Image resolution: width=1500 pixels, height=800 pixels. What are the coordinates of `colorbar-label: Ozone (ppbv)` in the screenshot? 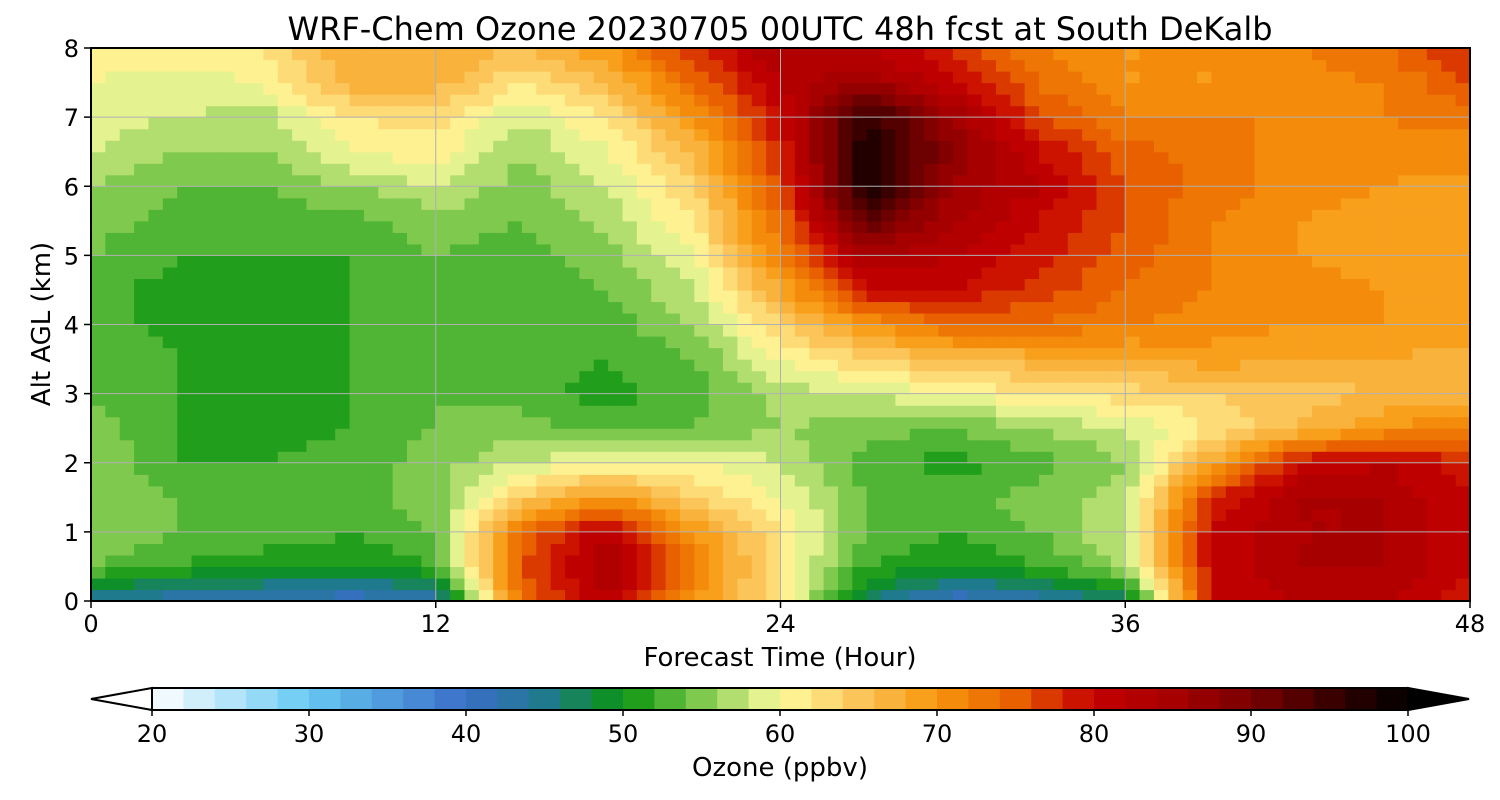 It's located at (780, 768).